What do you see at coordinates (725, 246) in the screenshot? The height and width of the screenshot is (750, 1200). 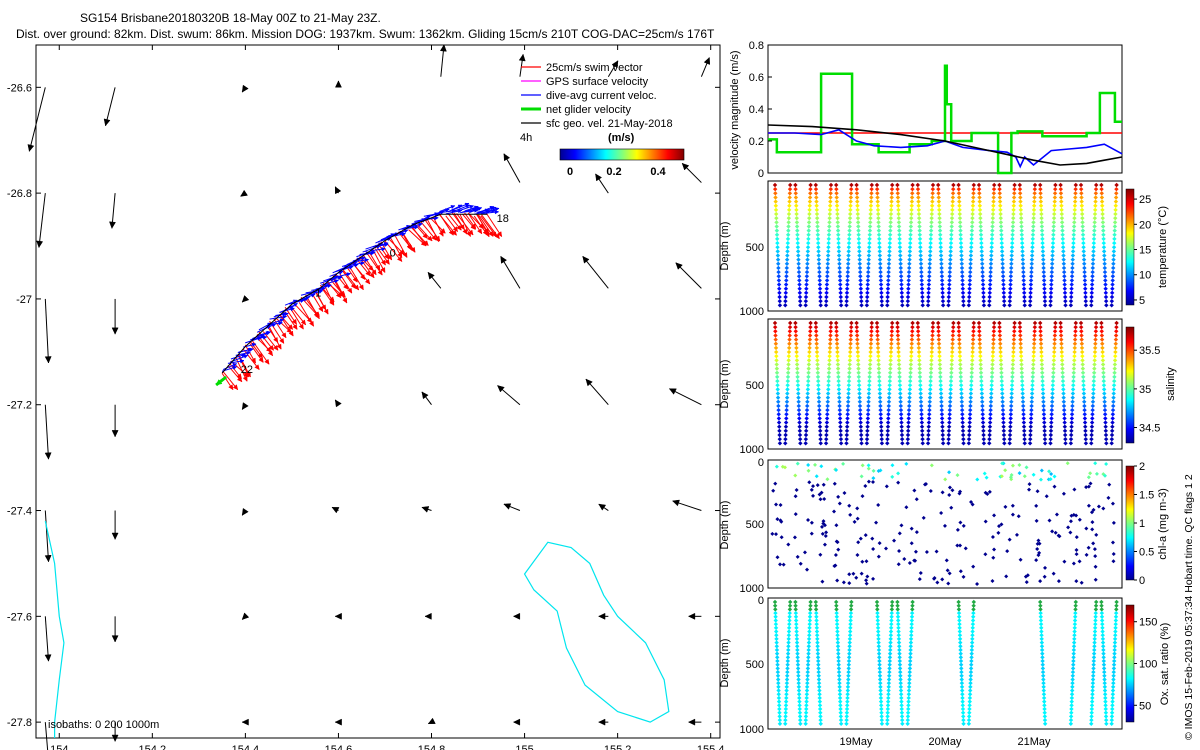 I see `temperature-ylabel: Depth (m)` at bounding box center [725, 246].